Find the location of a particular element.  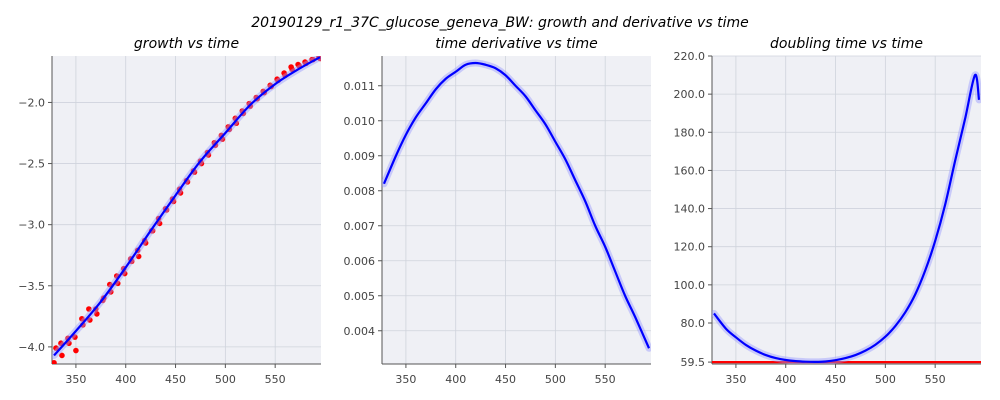

y-tick-label: 100.0 is located at coordinates (690, 285).